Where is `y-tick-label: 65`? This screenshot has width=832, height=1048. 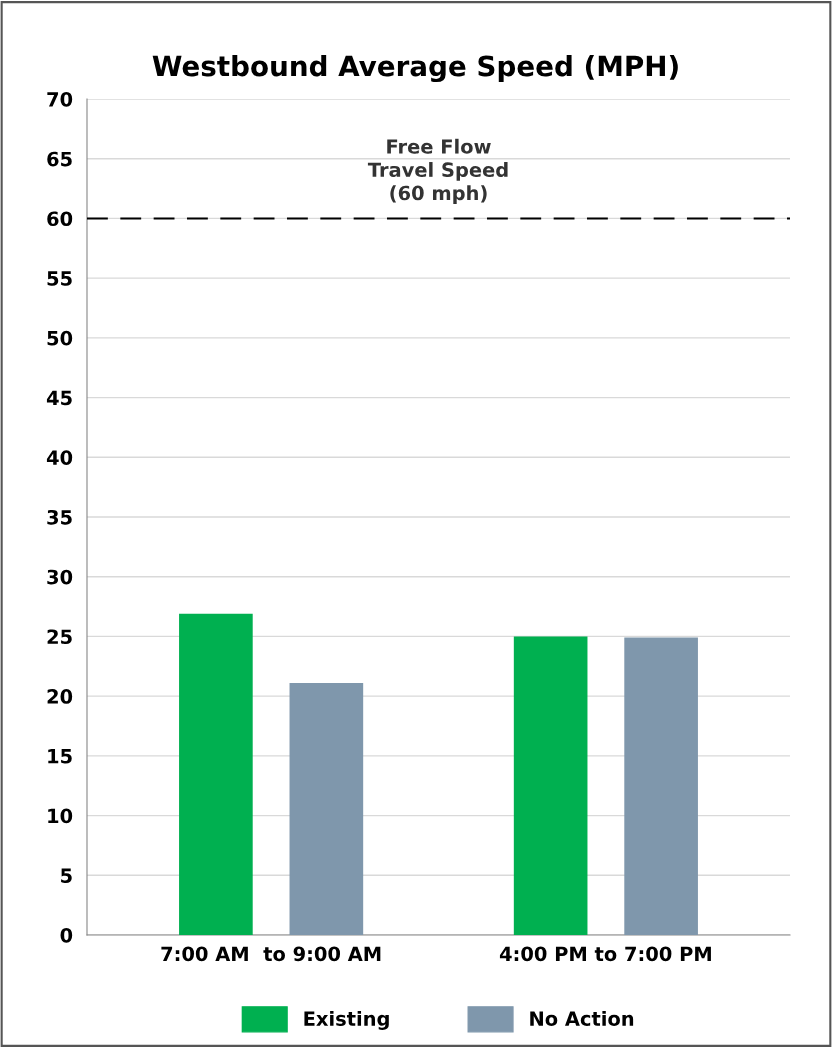 y-tick-label: 65 is located at coordinates (59, 159).